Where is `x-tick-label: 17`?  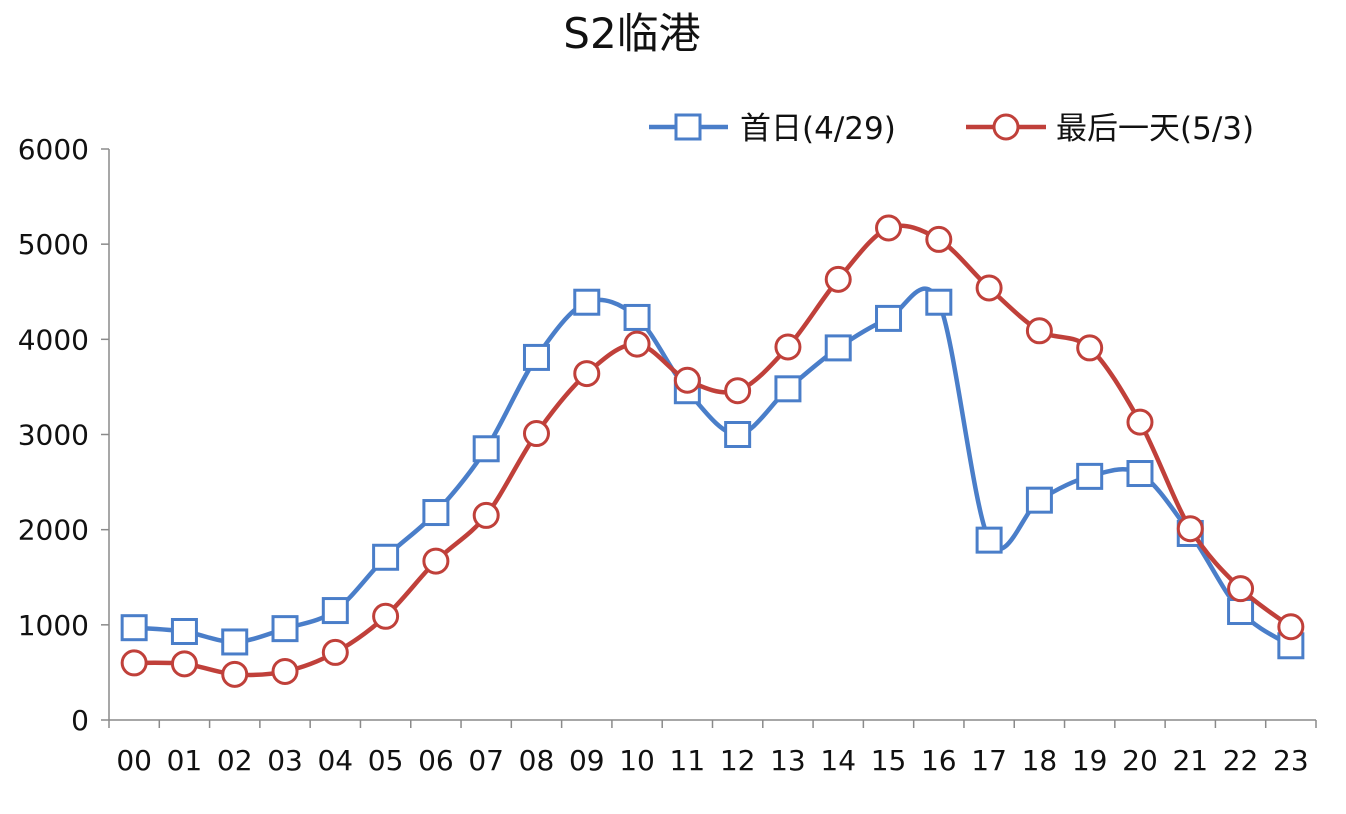 x-tick-label: 17 is located at coordinates (989, 760).